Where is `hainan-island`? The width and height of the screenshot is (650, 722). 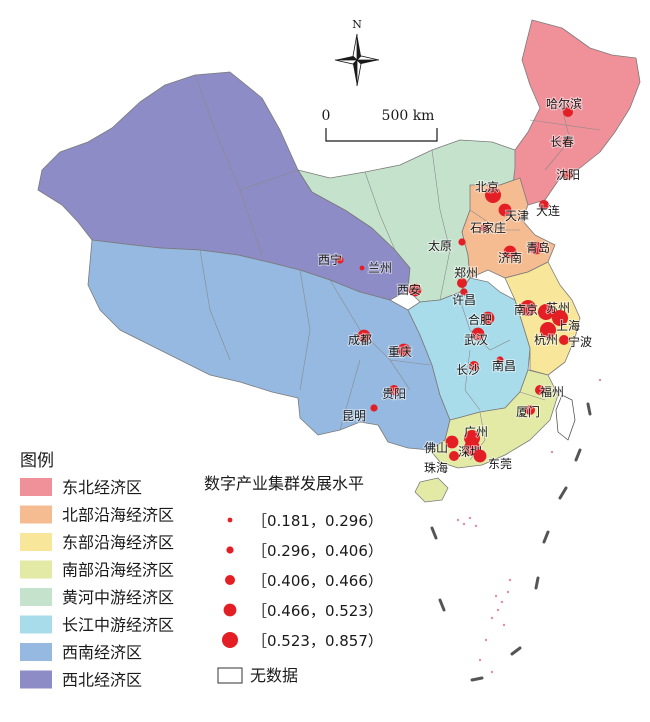 hainan-island is located at coordinates (431, 490).